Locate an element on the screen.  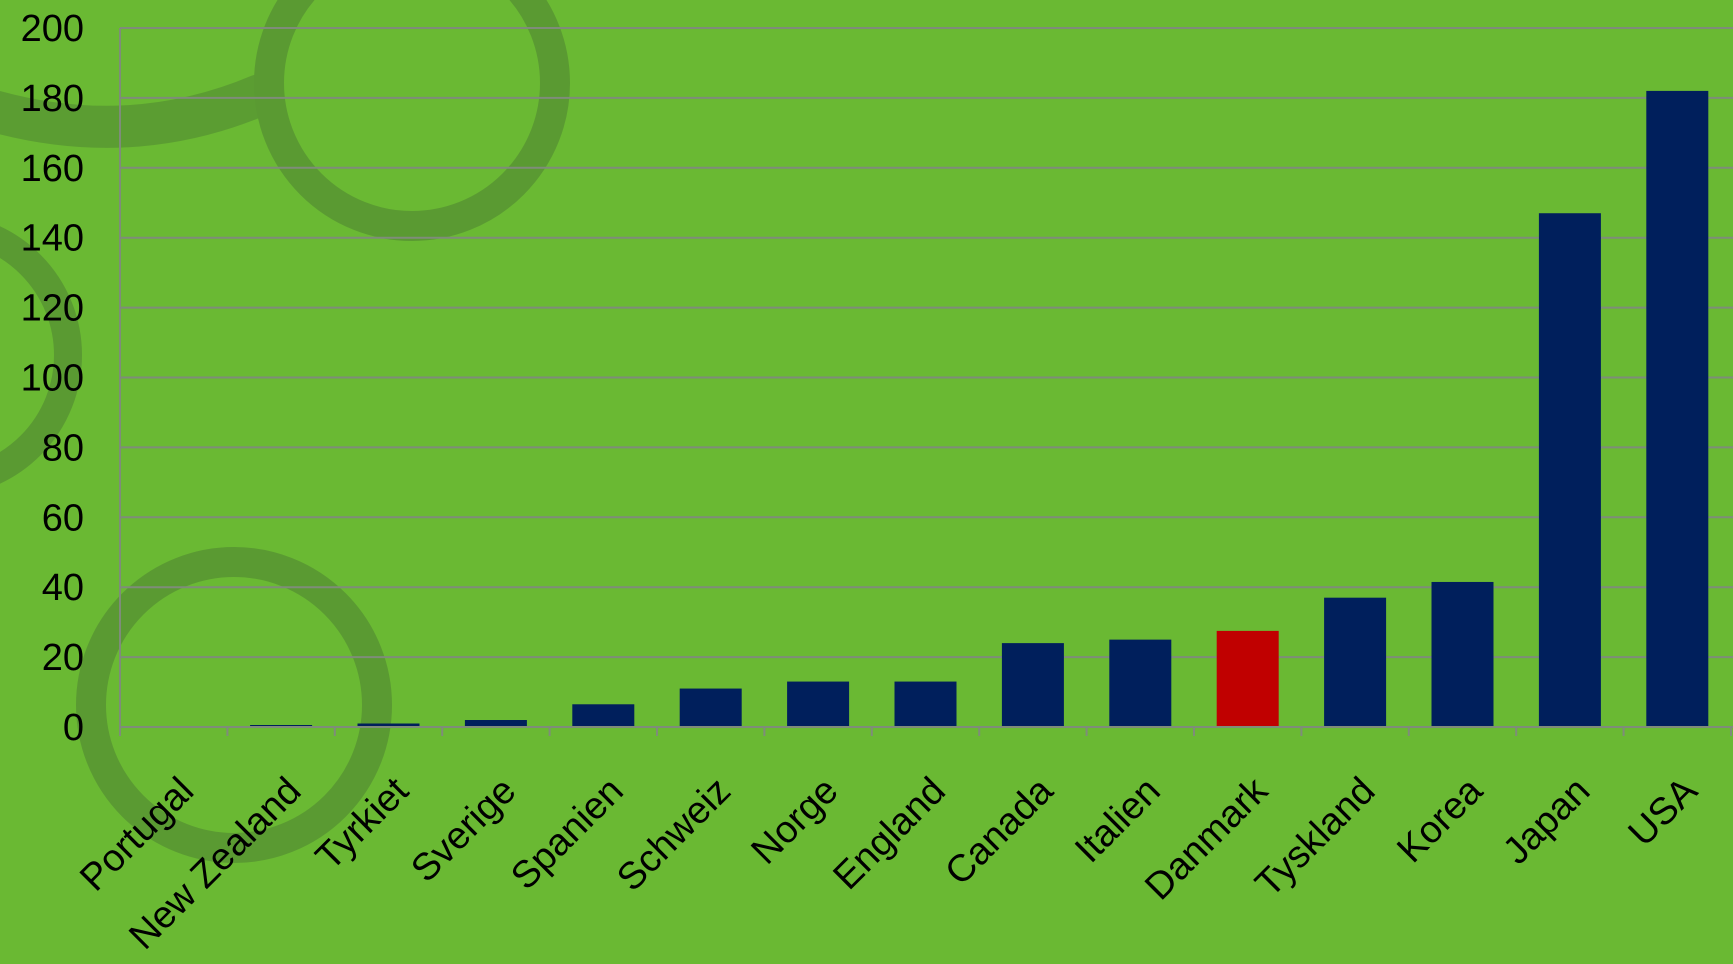
x-tick-label: Schweiz is located at coordinates (674, 835).